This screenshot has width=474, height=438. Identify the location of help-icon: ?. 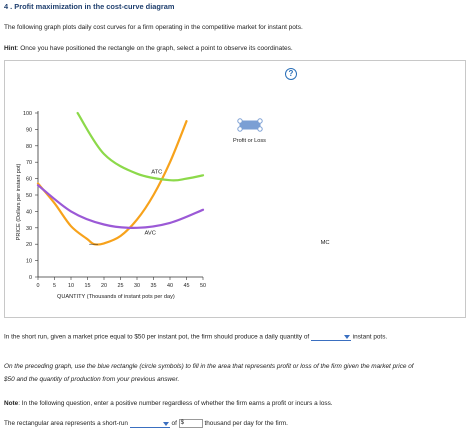
(291, 74).